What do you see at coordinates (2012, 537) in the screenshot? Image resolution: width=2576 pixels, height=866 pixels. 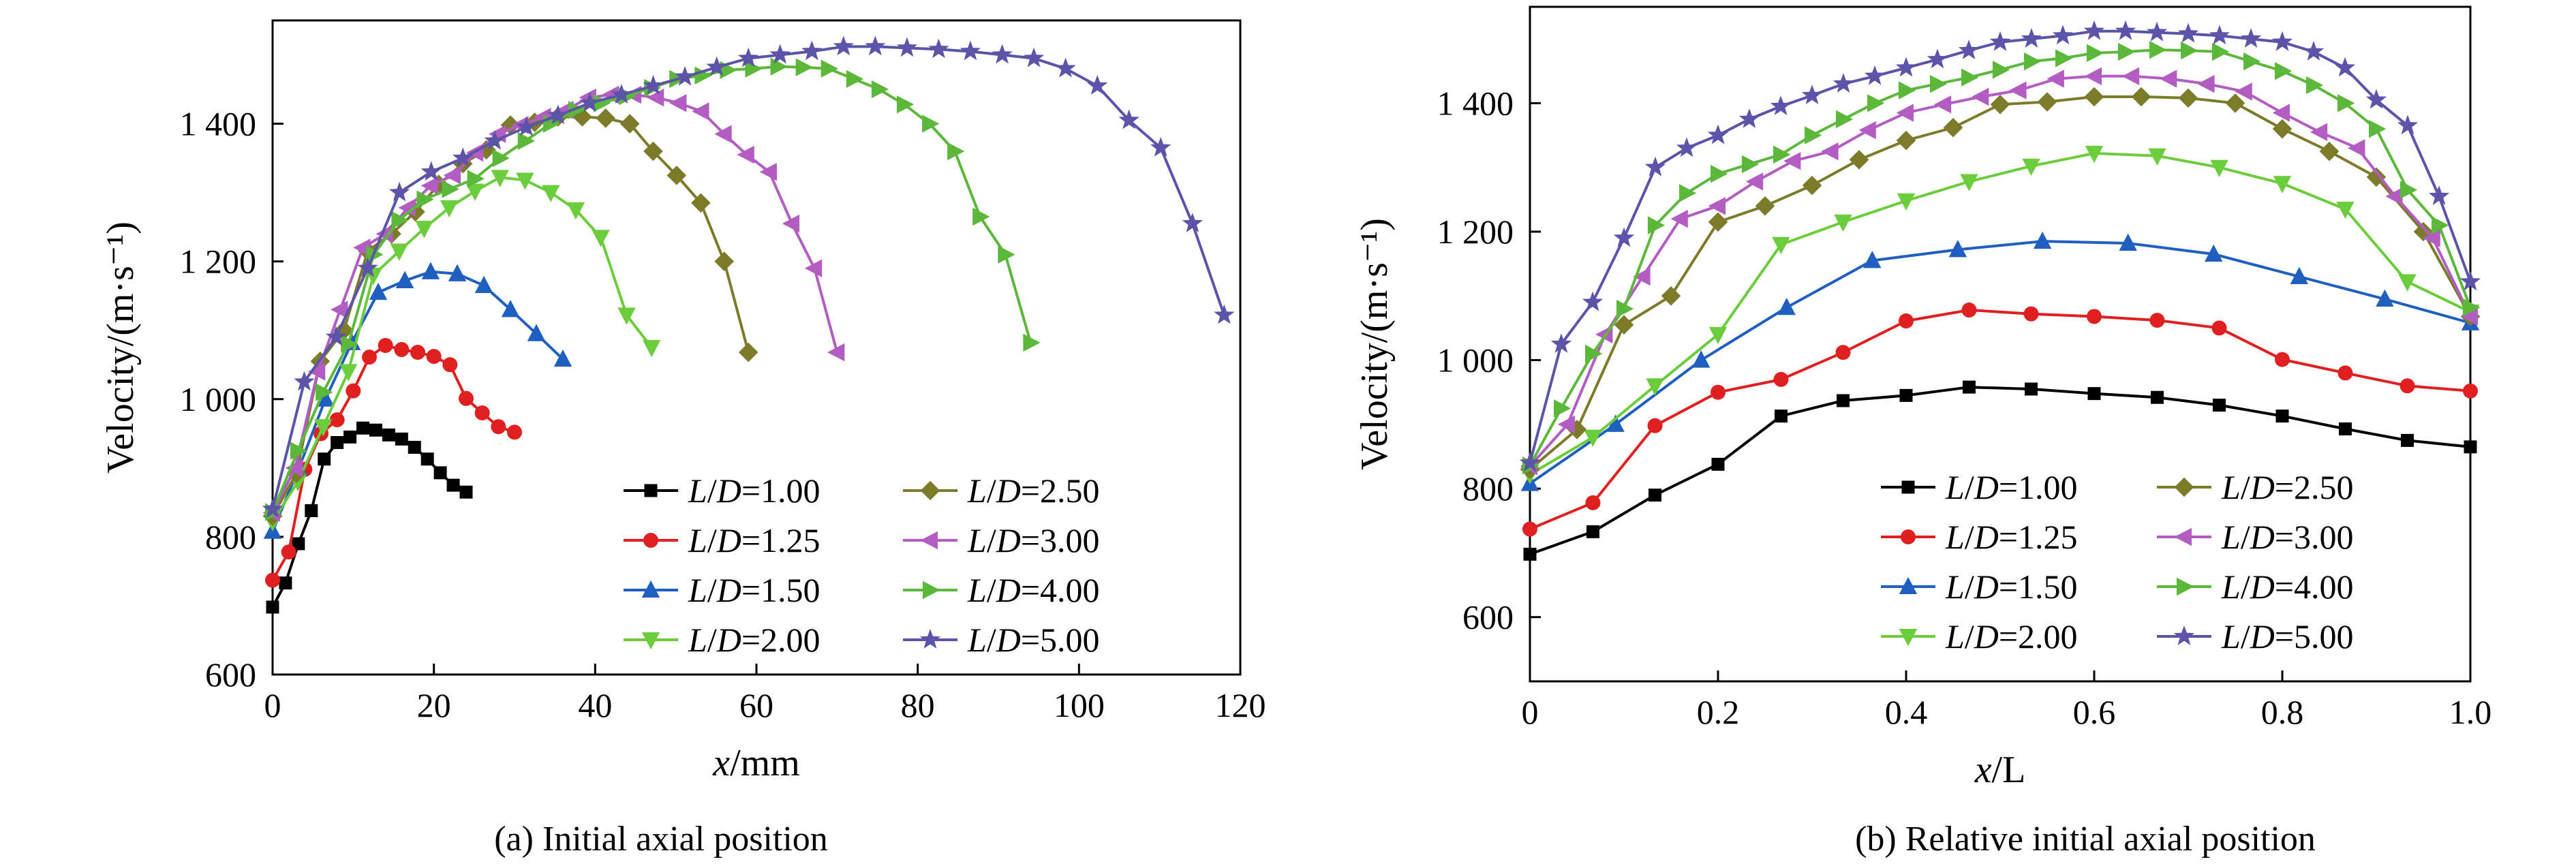 I see `legend-label: L/D=1.25` at bounding box center [2012, 537].